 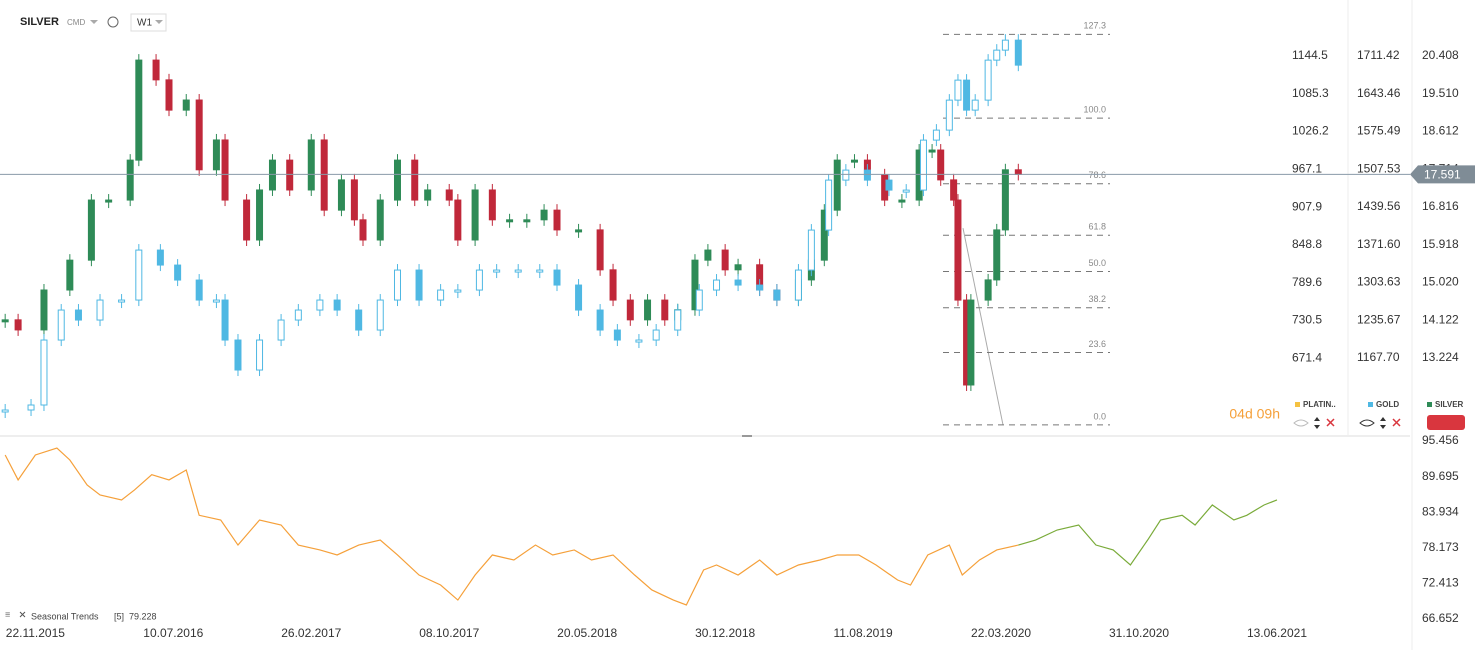 I want to click on y-tick-label: 1303.63, so click(x=1379, y=282).